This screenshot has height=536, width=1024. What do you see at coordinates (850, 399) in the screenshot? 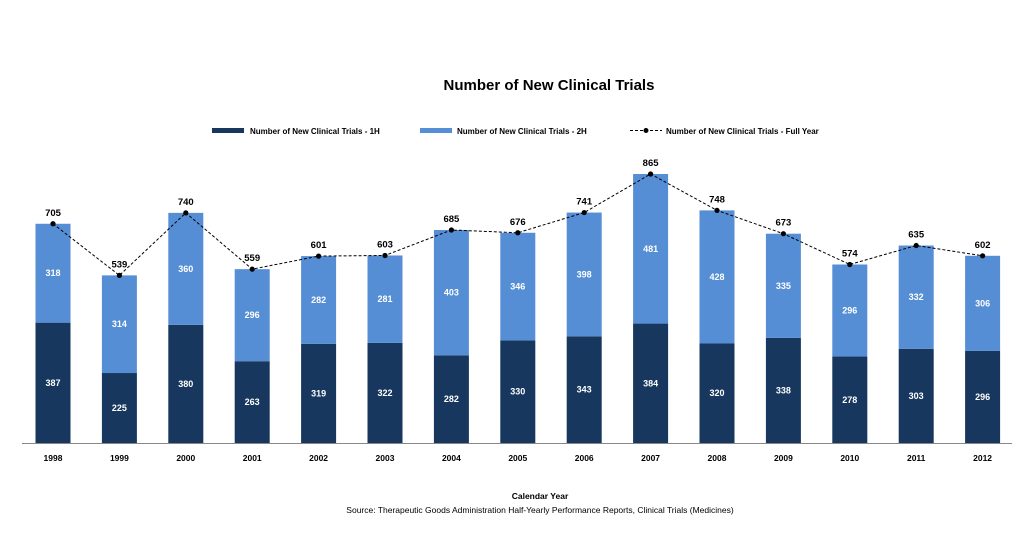
I see `bar-1h-2010` at bounding box center [850, 399].